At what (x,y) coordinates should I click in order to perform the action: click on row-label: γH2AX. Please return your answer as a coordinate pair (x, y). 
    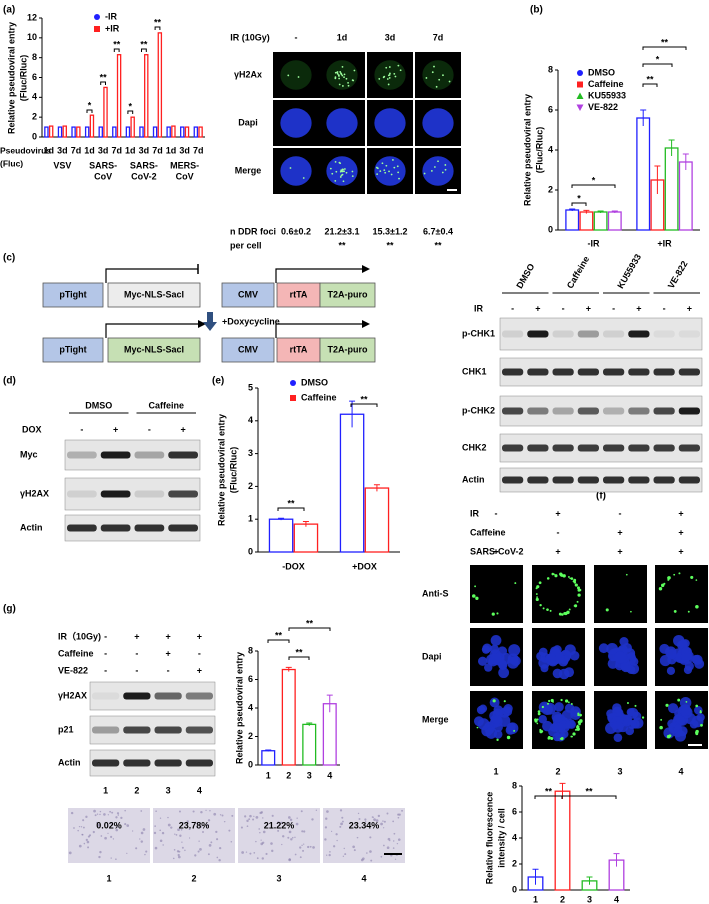
    Looking at the image, I should click on (34, 493).